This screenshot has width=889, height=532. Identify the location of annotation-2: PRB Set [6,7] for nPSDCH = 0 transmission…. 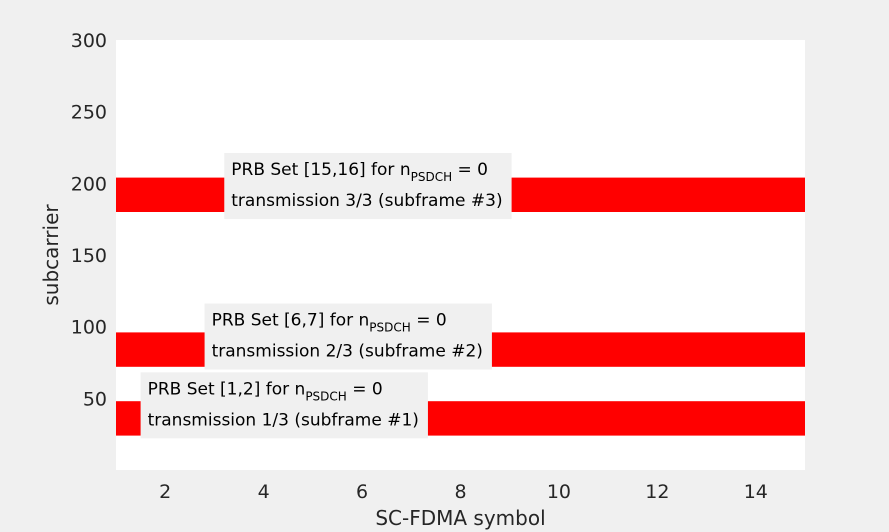
(348, 336).